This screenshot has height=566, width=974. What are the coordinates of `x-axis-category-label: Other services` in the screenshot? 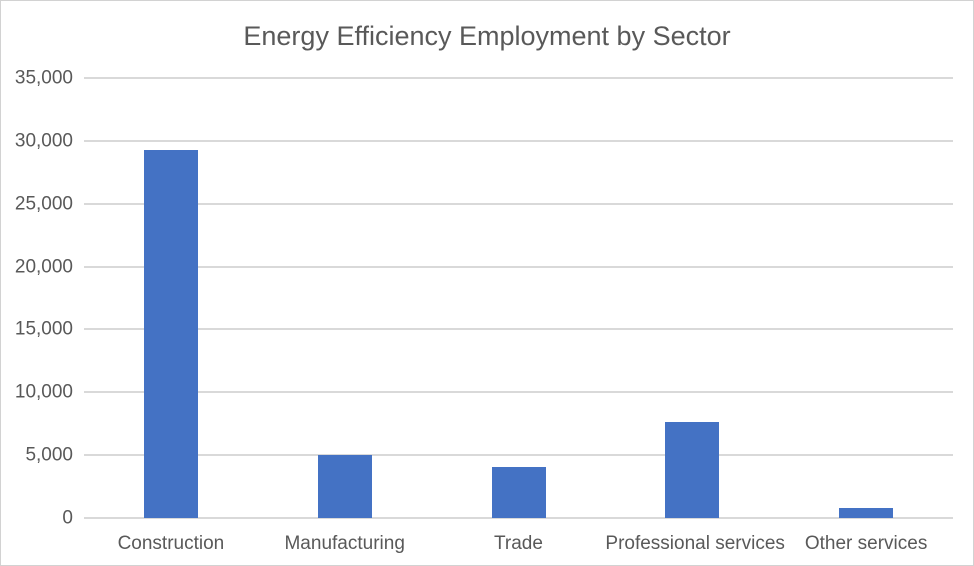 It's located at (866, 543).